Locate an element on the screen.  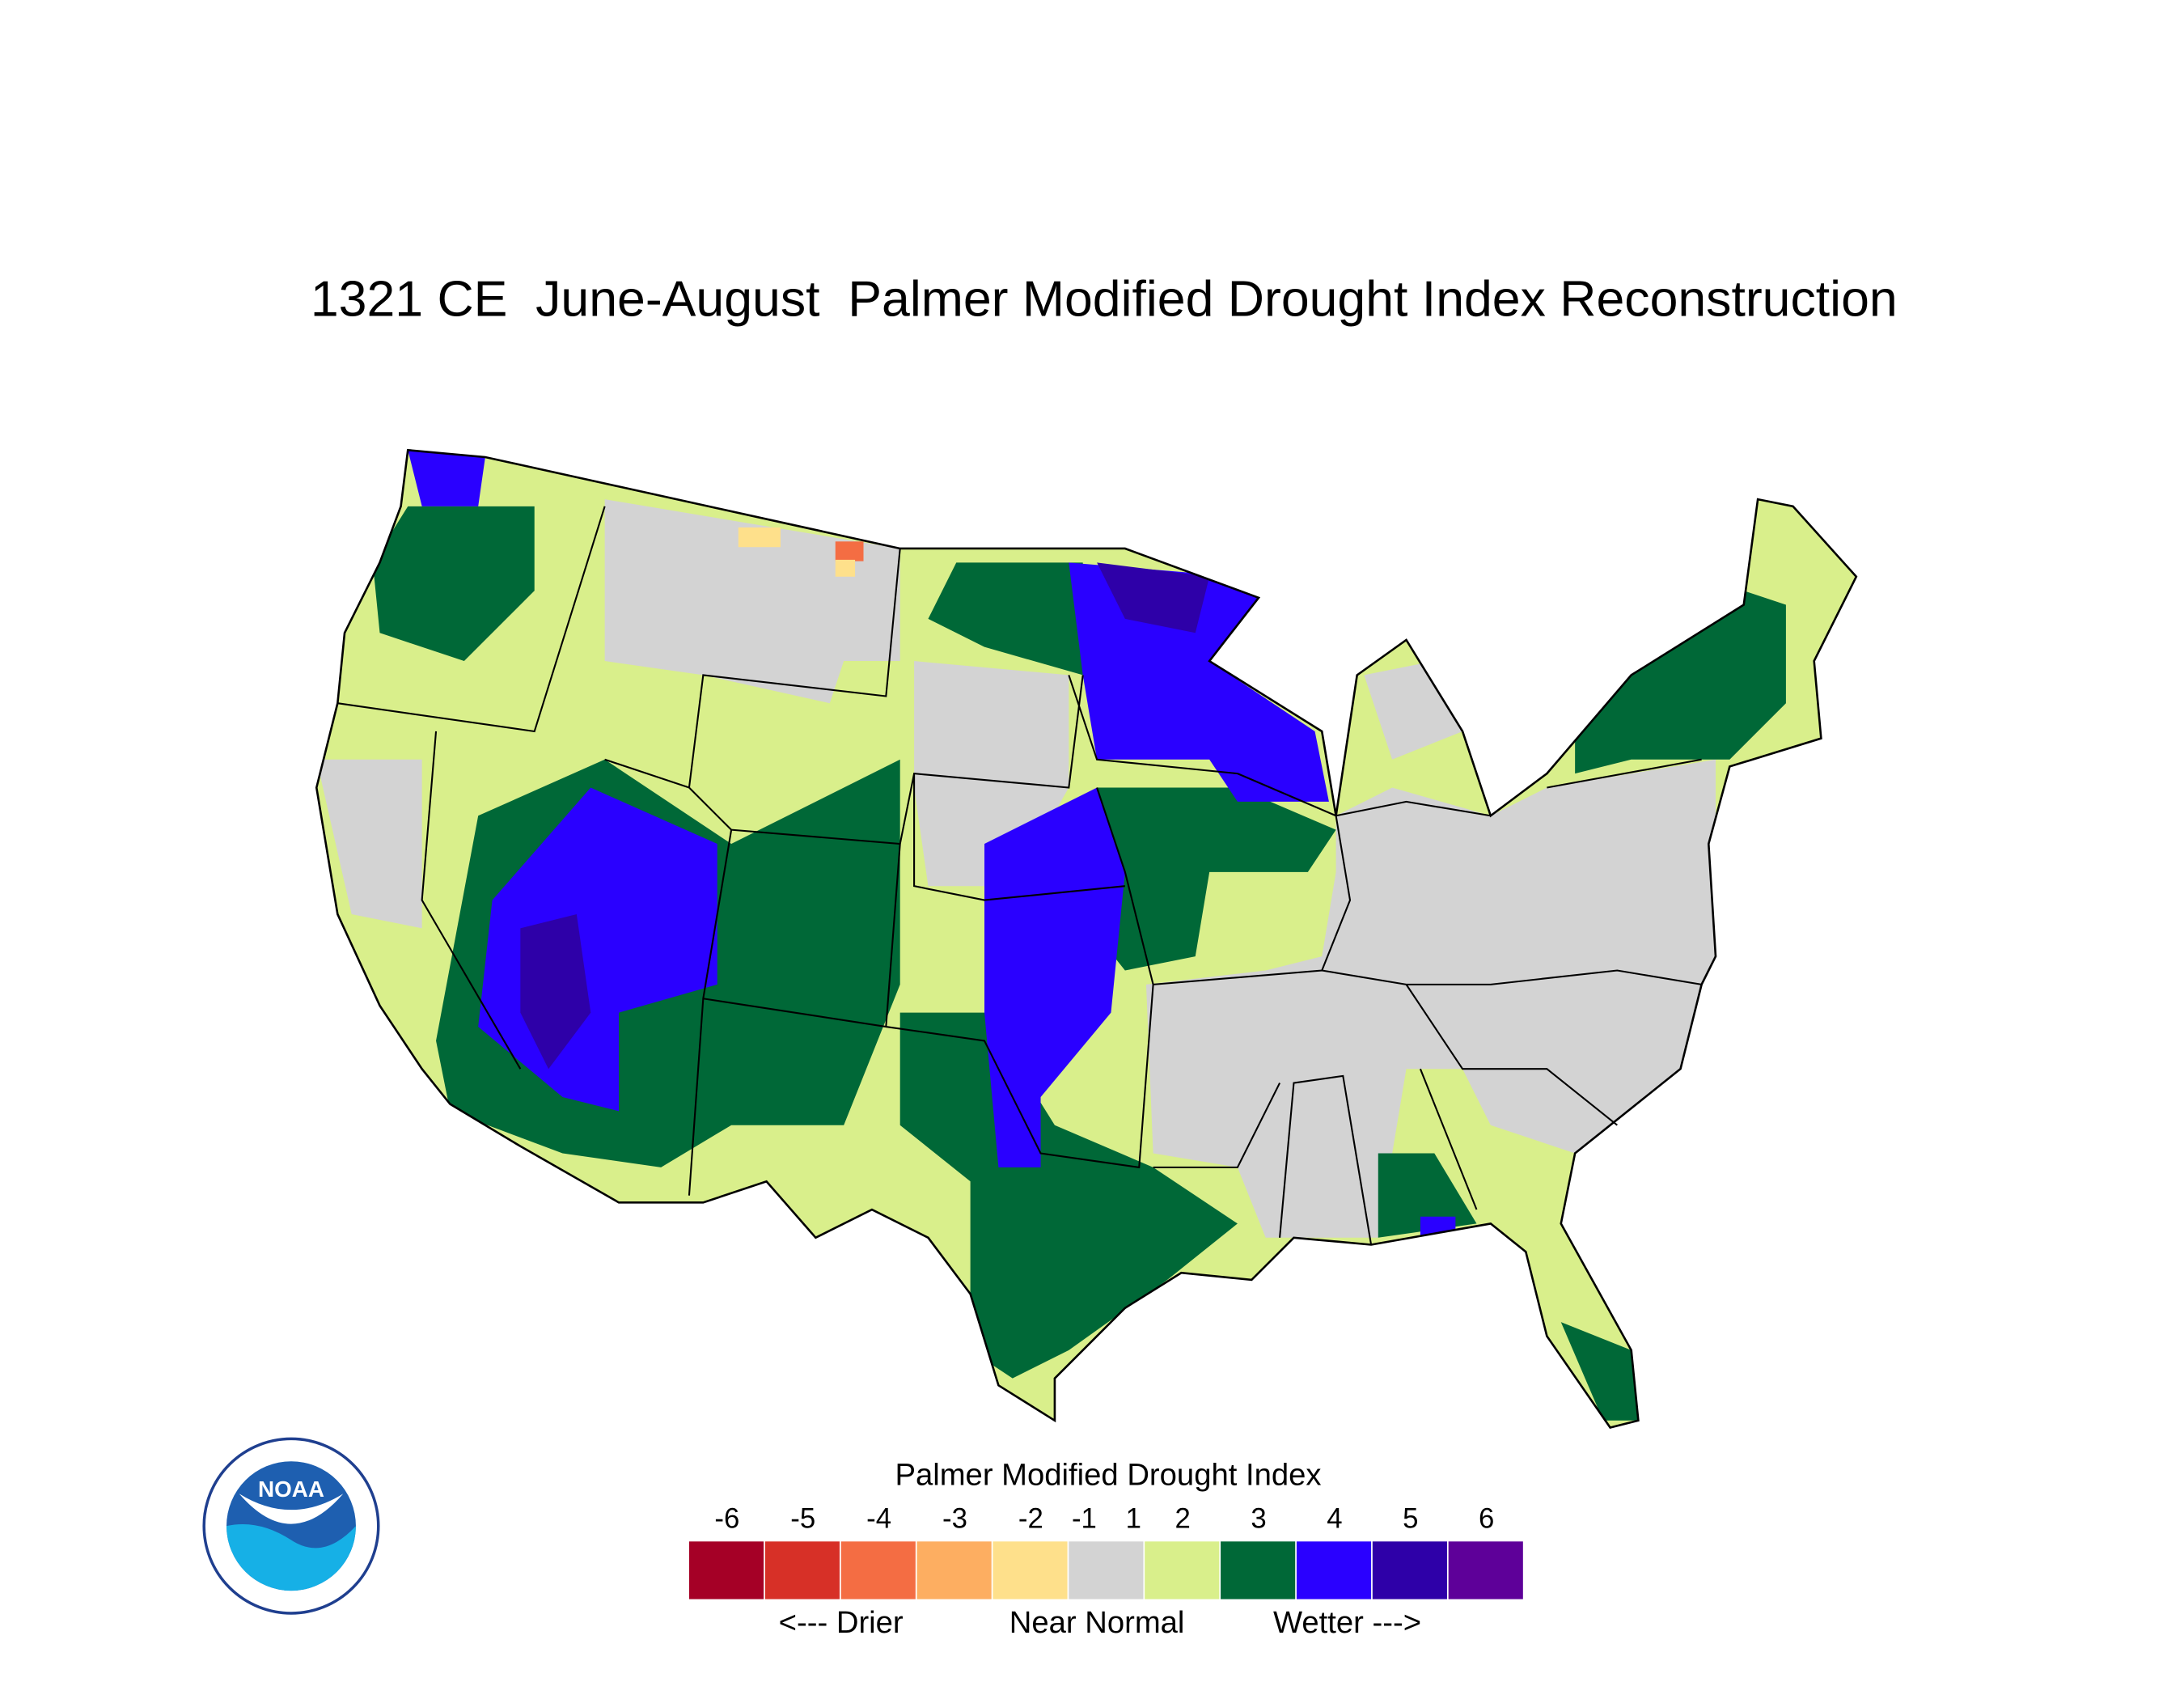
legend-tick-label: 1 is located at coordinates (1133, 1518).